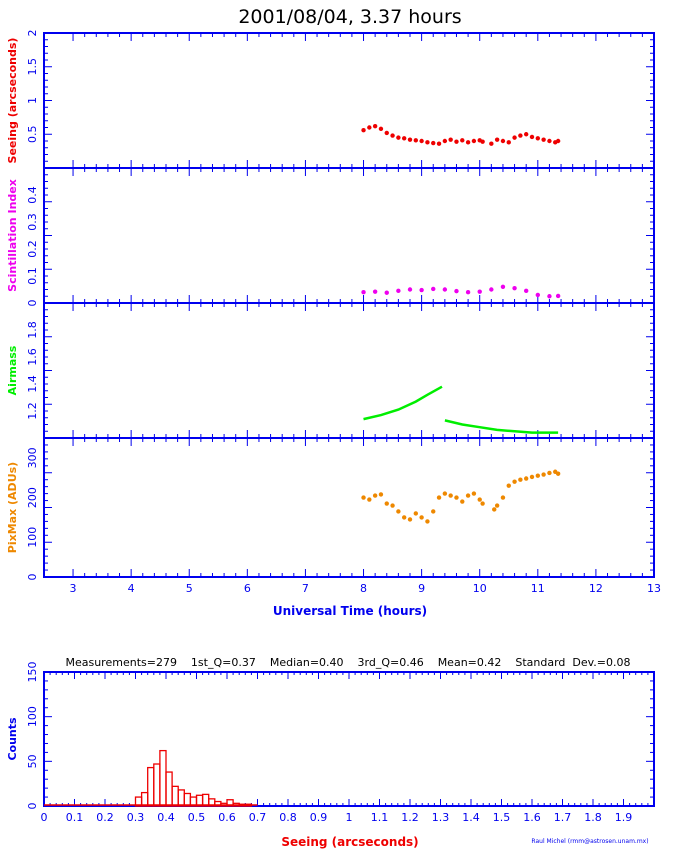  Describe the element at coordinates (502, 817) in the screenshot. I see `histogram-xtick-label: 1.5` at that location.